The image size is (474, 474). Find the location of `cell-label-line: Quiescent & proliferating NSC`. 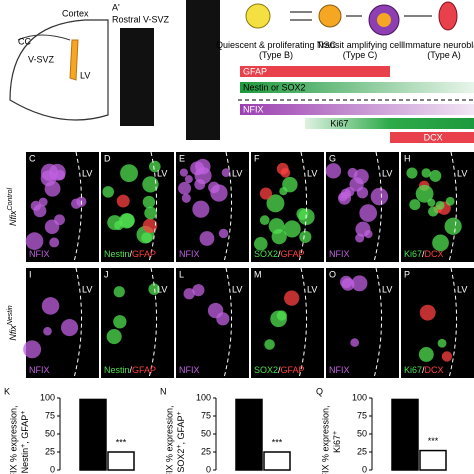

cell-label-line: Quiescent & proliferating NSC is located at coordinates (276, 45).